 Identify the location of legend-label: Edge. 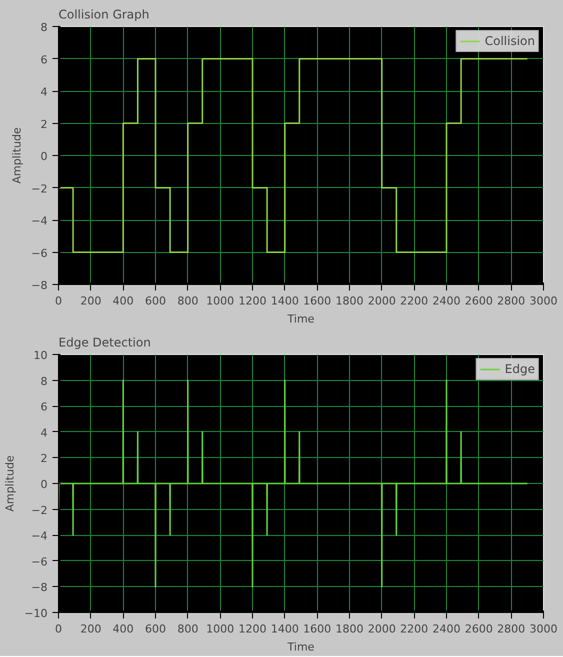
(519, 369).